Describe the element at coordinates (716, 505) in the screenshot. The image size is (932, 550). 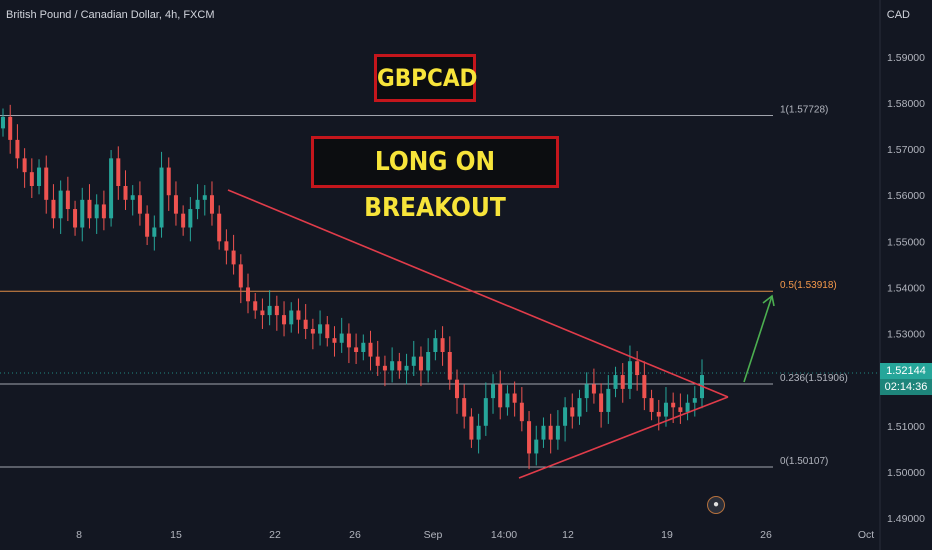
I see `globe-flag-icon: ●` at that location.